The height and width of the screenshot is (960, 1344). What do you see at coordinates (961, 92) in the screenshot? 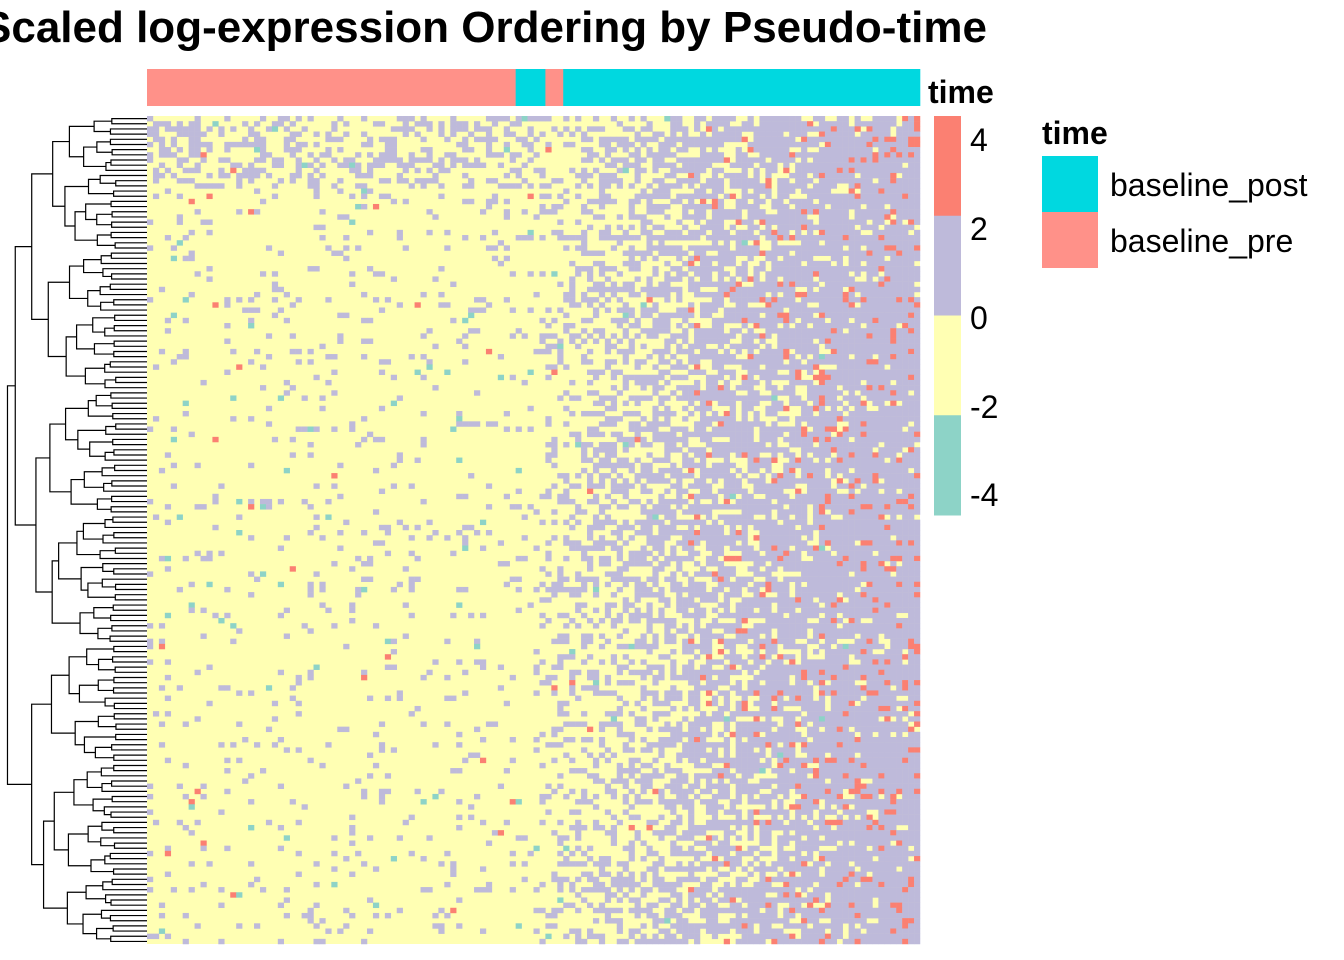
I see `annotation-bar-label: time` at bounding box center [961, 92].